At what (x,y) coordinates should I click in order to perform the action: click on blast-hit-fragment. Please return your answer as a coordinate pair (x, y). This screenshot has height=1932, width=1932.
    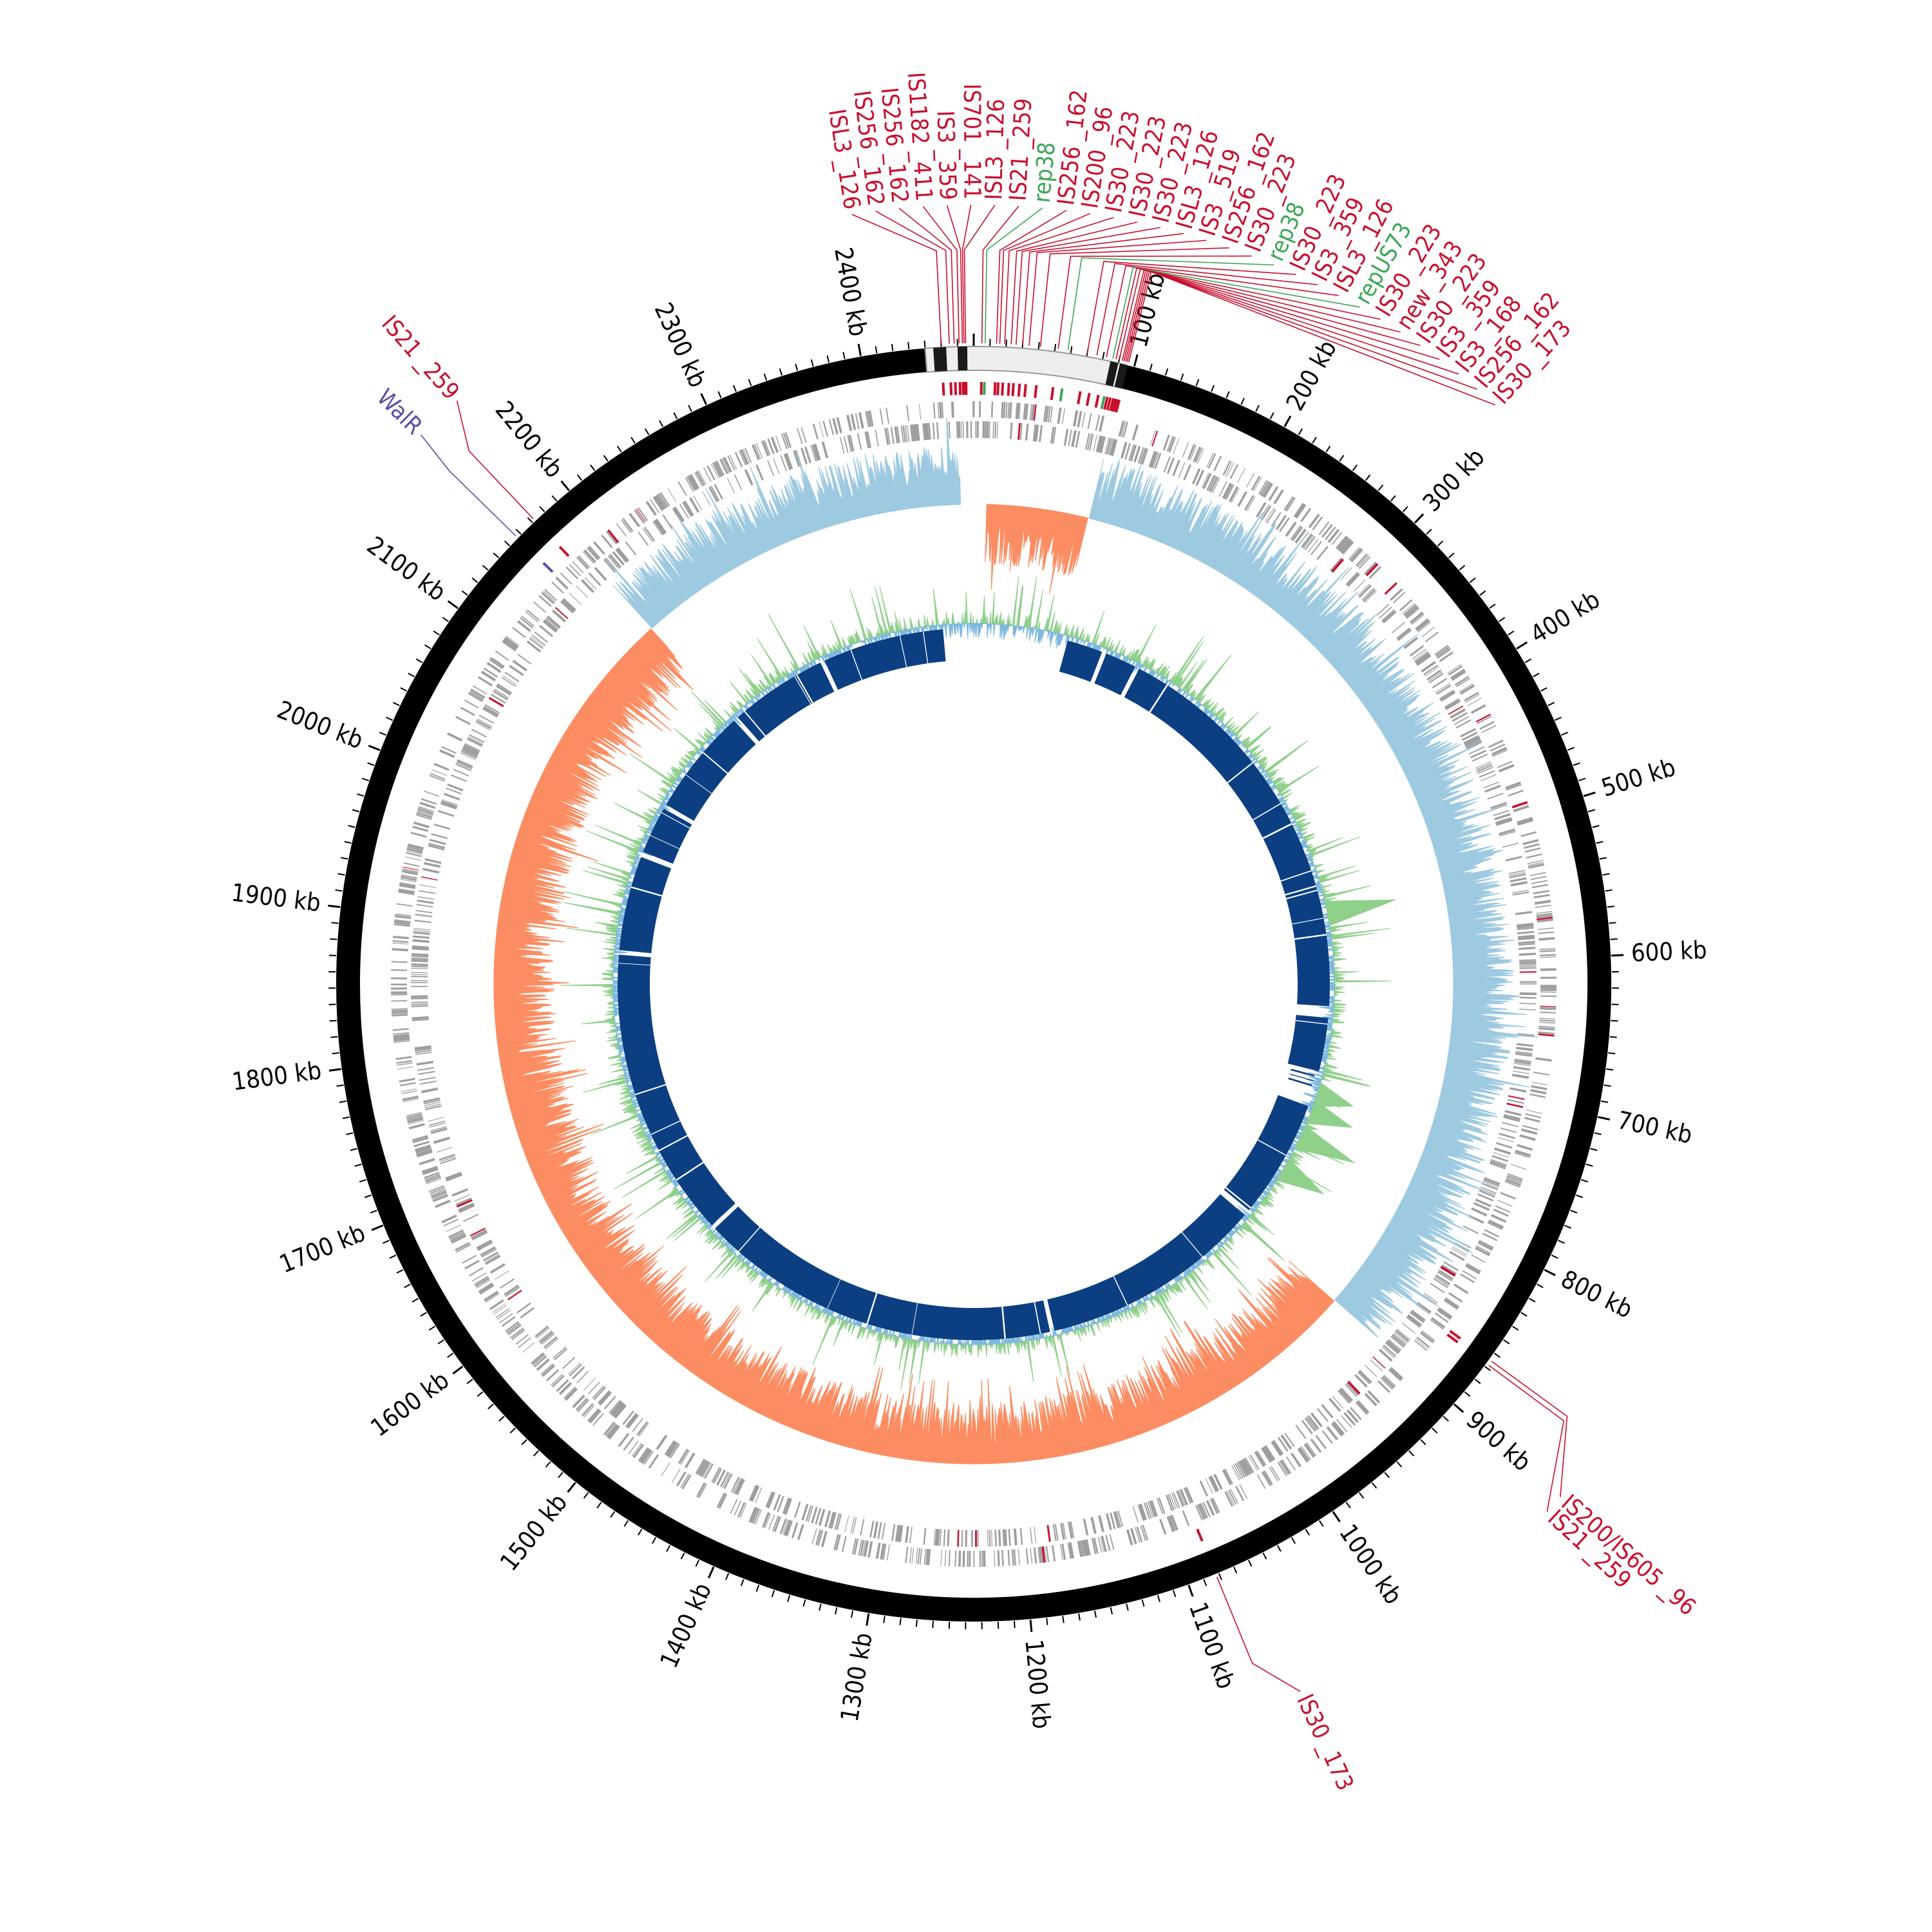
    Looking at the image, I should click on (1303, 1072).